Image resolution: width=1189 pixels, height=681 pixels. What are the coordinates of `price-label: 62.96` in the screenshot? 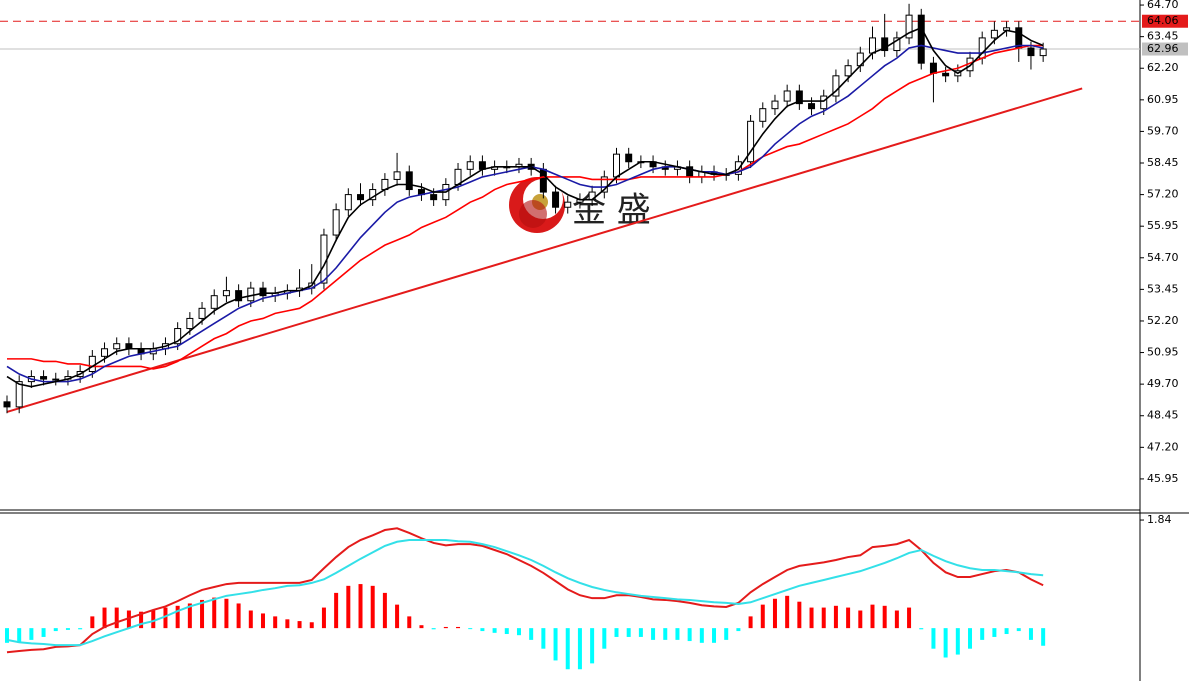 It's located at (1163, 48).